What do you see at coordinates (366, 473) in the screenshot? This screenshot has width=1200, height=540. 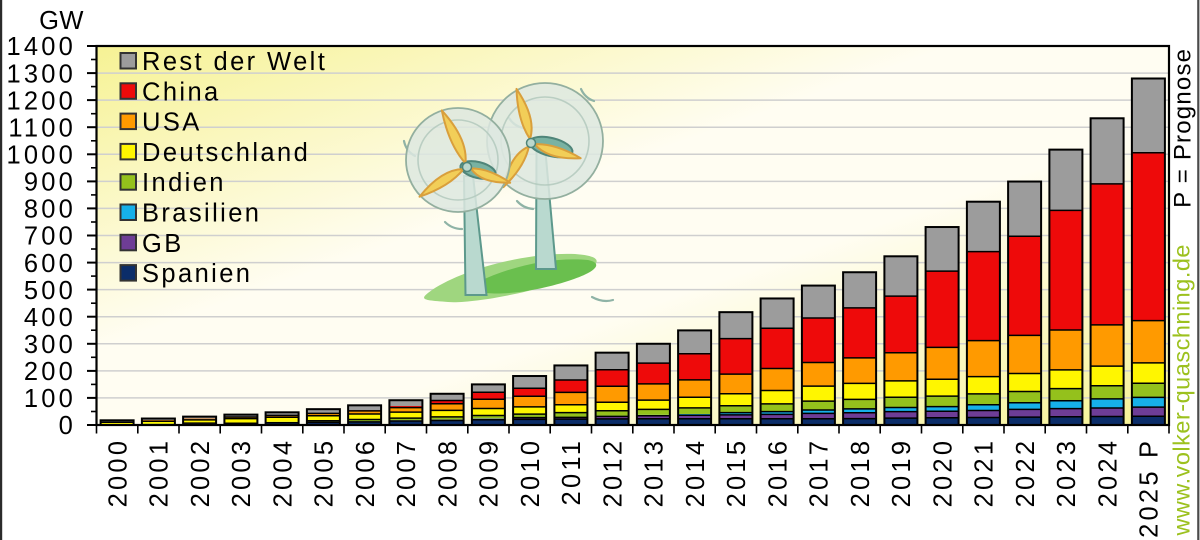 I see `svg-text: 2006` at bounding box center [366, 473].